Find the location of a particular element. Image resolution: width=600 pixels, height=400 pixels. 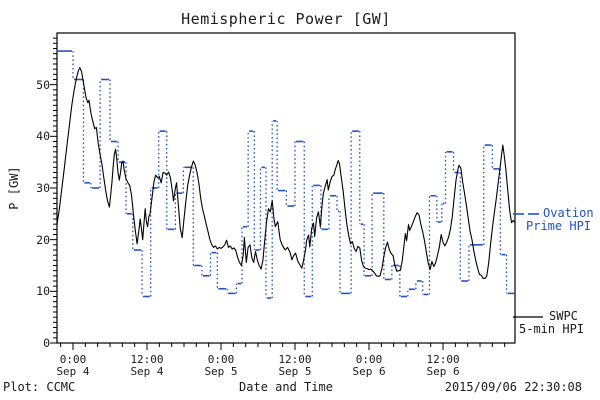

y-tick-label: 10 is located at coordinates (43, 291).